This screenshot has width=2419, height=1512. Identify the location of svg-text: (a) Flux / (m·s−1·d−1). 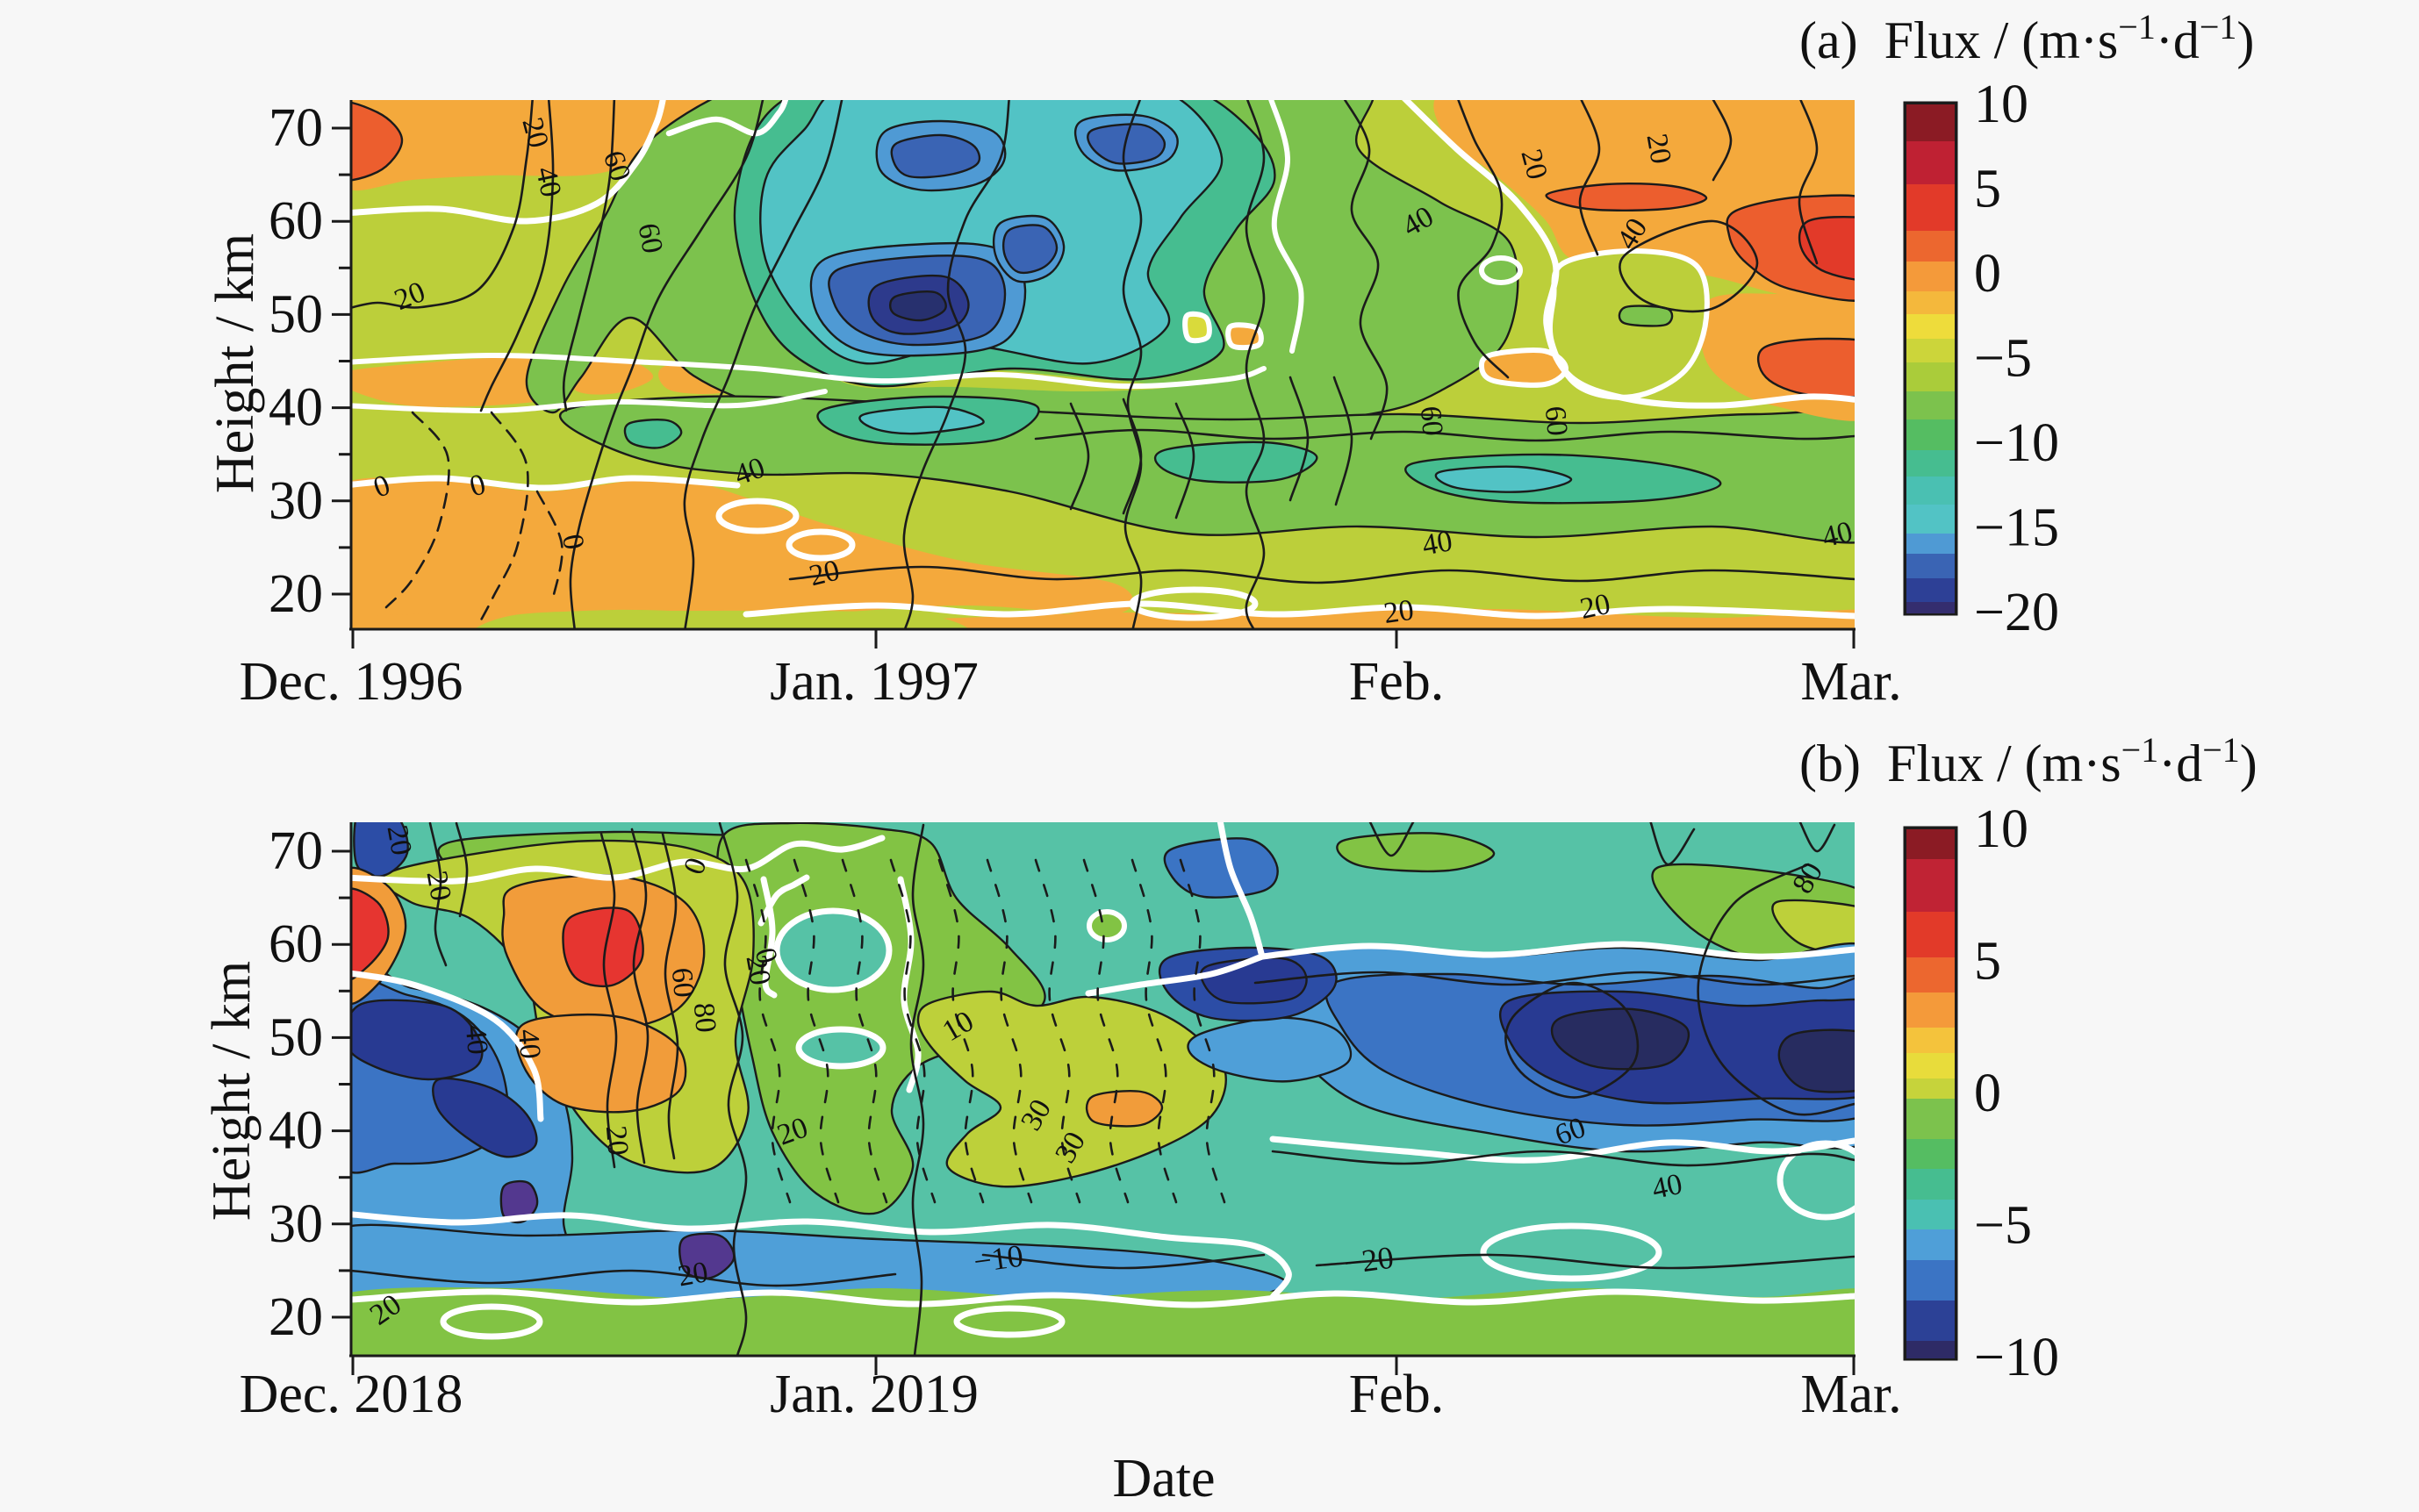
(2026, 38).